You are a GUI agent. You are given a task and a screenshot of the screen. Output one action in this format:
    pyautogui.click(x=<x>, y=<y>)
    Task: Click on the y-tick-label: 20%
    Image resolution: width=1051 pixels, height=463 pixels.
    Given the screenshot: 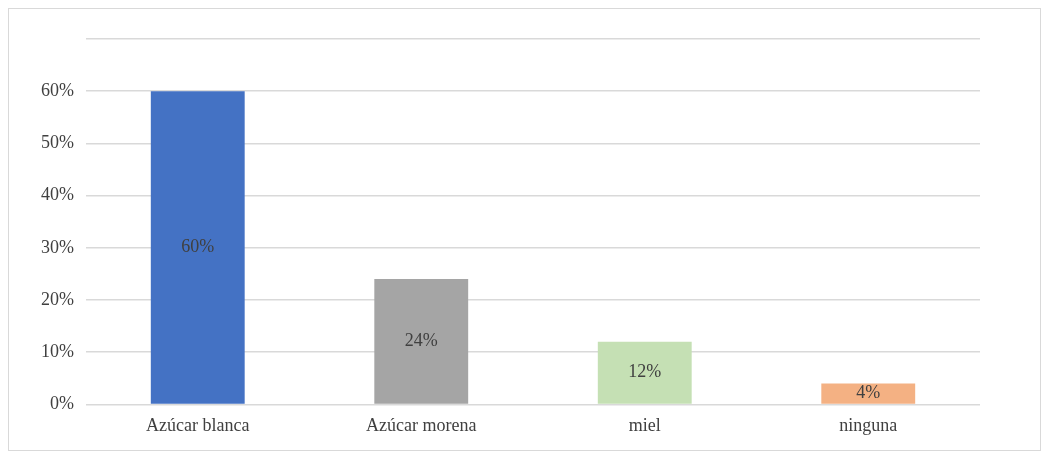 What is the action you would take?
    pyautogui.click(x=57, y=298)
    